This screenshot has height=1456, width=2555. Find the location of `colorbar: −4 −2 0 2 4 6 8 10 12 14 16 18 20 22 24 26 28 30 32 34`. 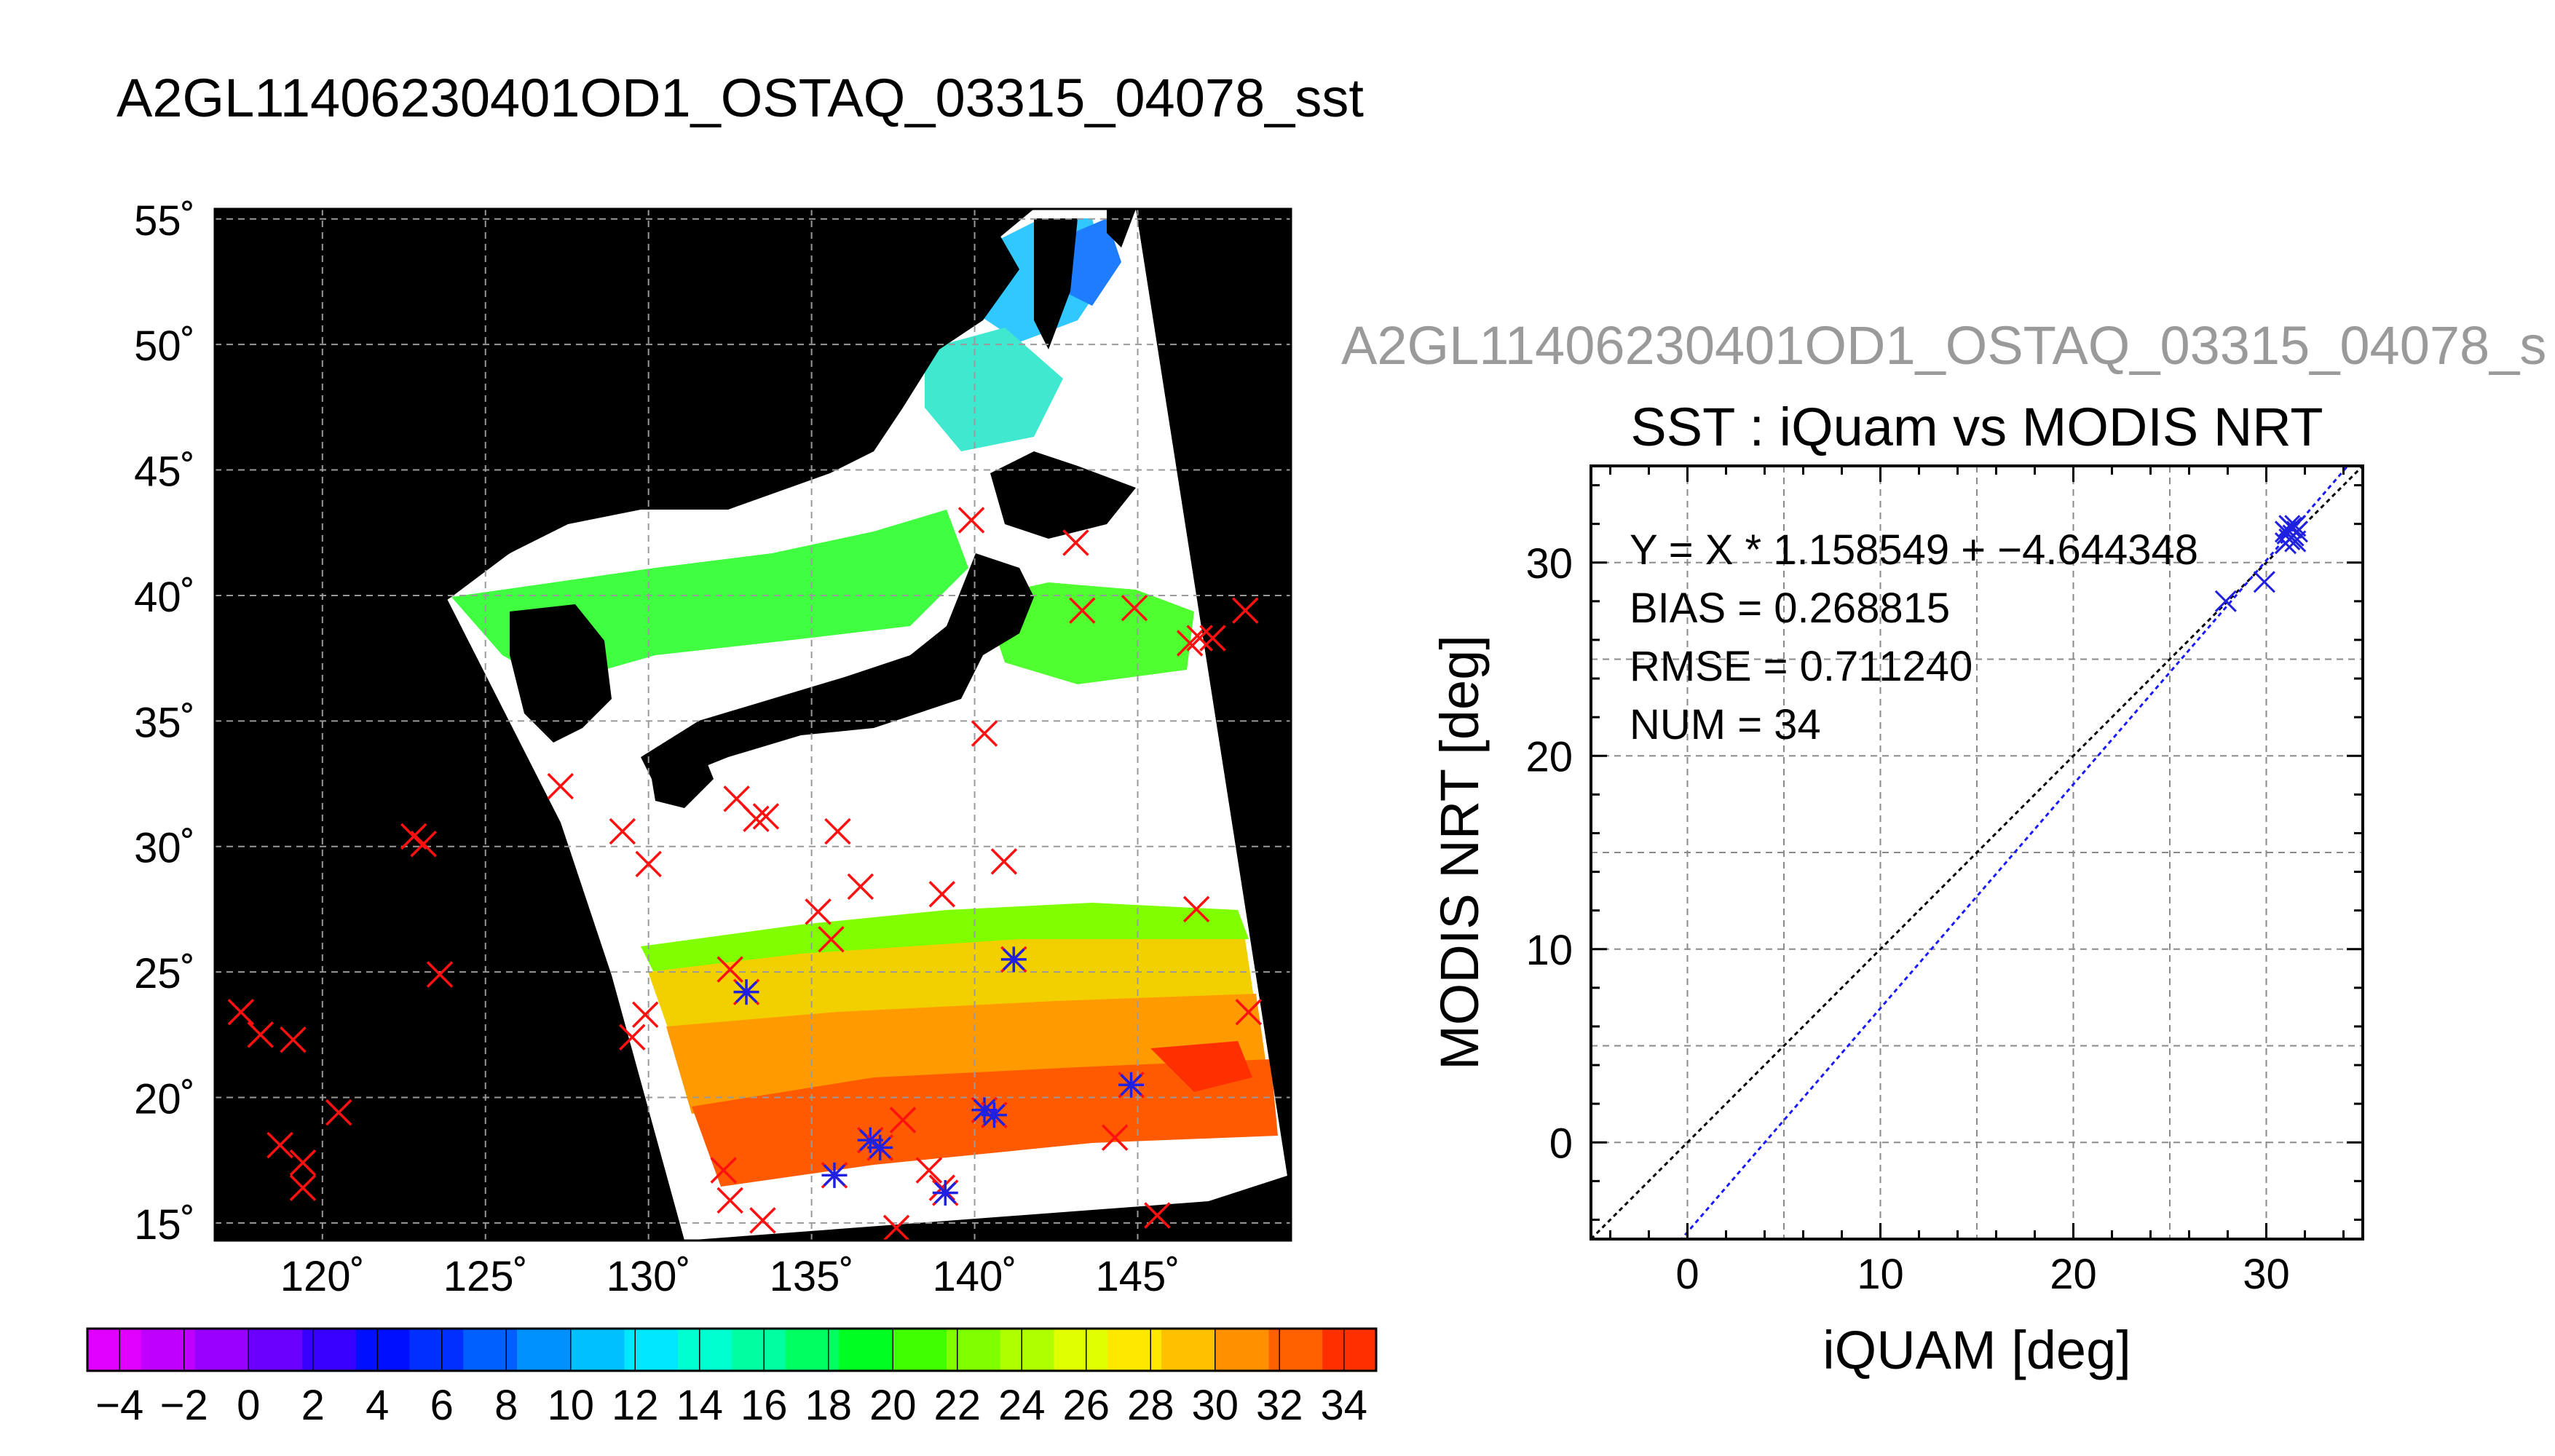

colorbar: −4 −2 0 2 4 6 8 10 12 14 16 18 20 22 24 26 28 30 32 34 is located at coordinates (732, 1378).